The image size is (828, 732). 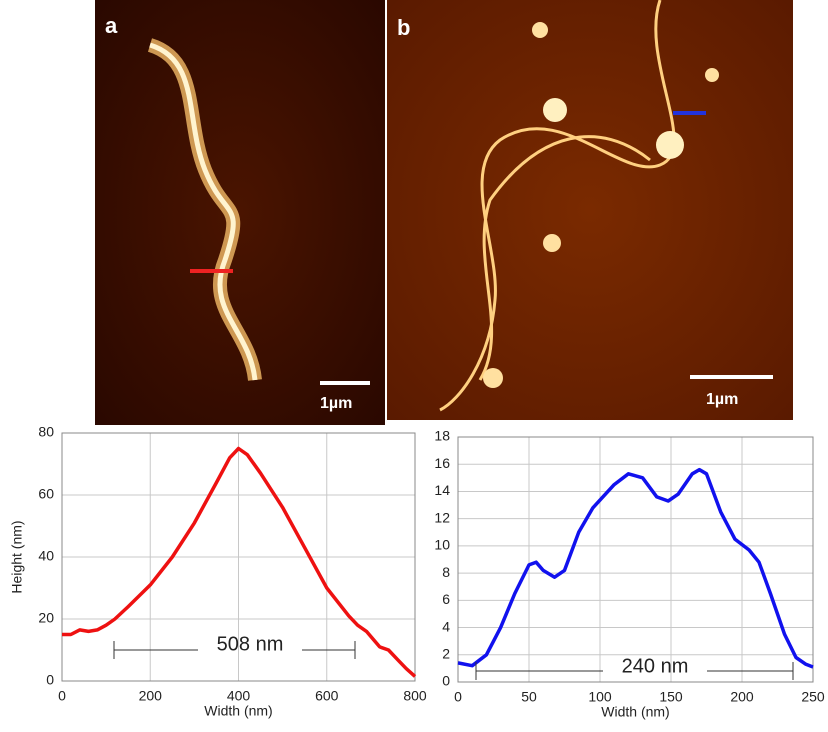 What do you see at coordinates (239, 696) in the screenshot?
I see `x-tick-label: 400` at bounding box center [239, 696].